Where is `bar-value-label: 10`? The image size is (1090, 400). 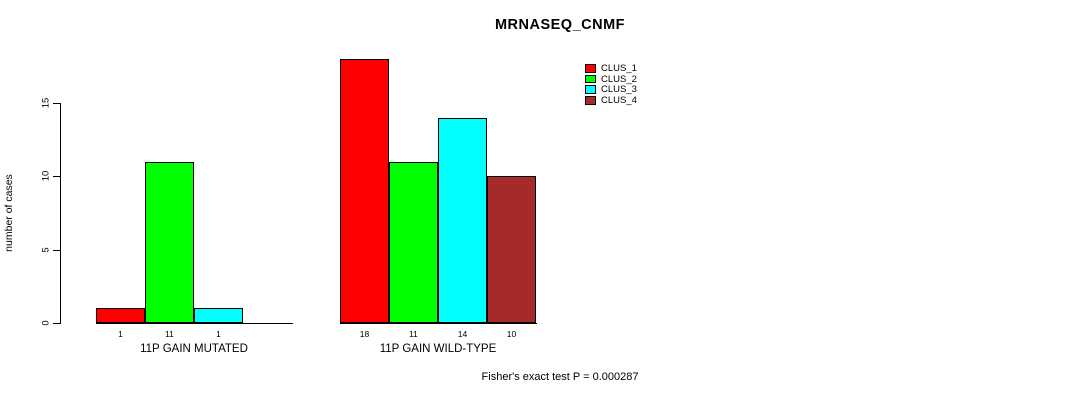 bar-value-label: 10 is located at coordinates (511, 334).